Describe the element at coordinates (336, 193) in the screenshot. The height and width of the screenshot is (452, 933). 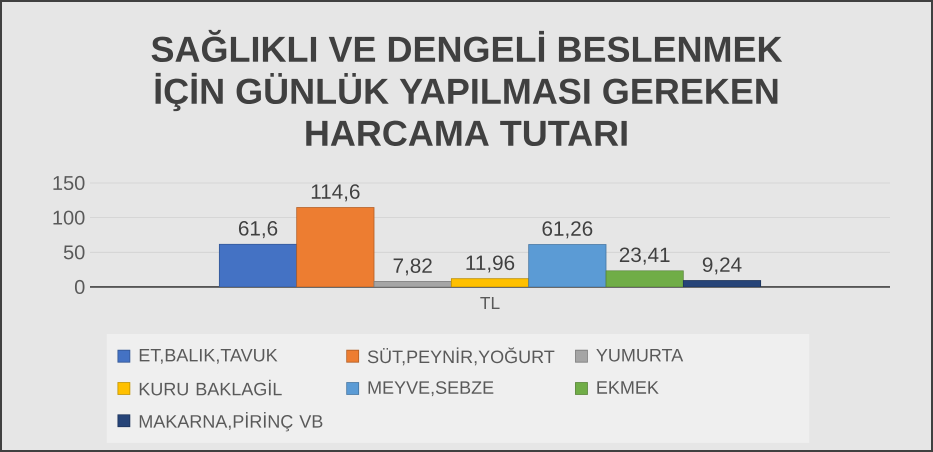
I see `data-label: 114,6` at that location.